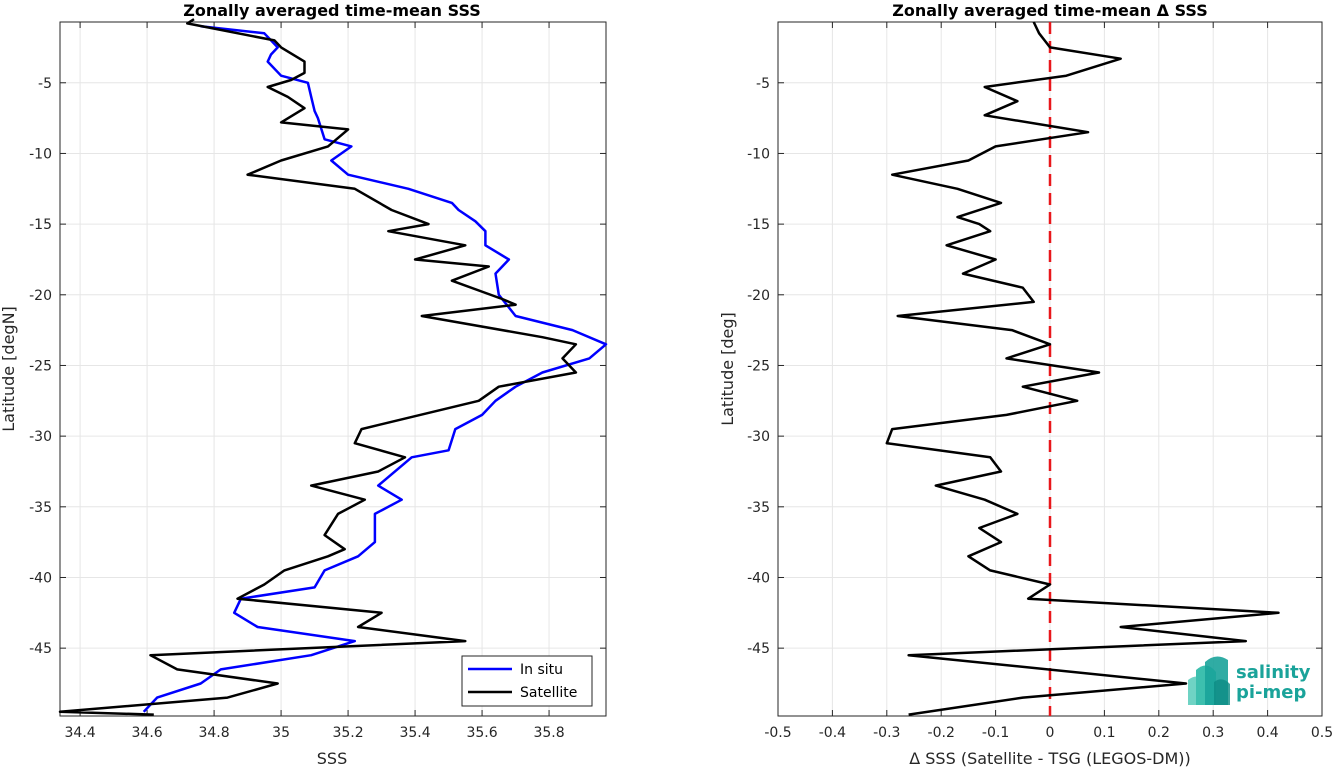  What do you see at coordinates (758, 225) in the screenshot?
I see `right-y-tick-label: -15` at bounding box center [758, 225].